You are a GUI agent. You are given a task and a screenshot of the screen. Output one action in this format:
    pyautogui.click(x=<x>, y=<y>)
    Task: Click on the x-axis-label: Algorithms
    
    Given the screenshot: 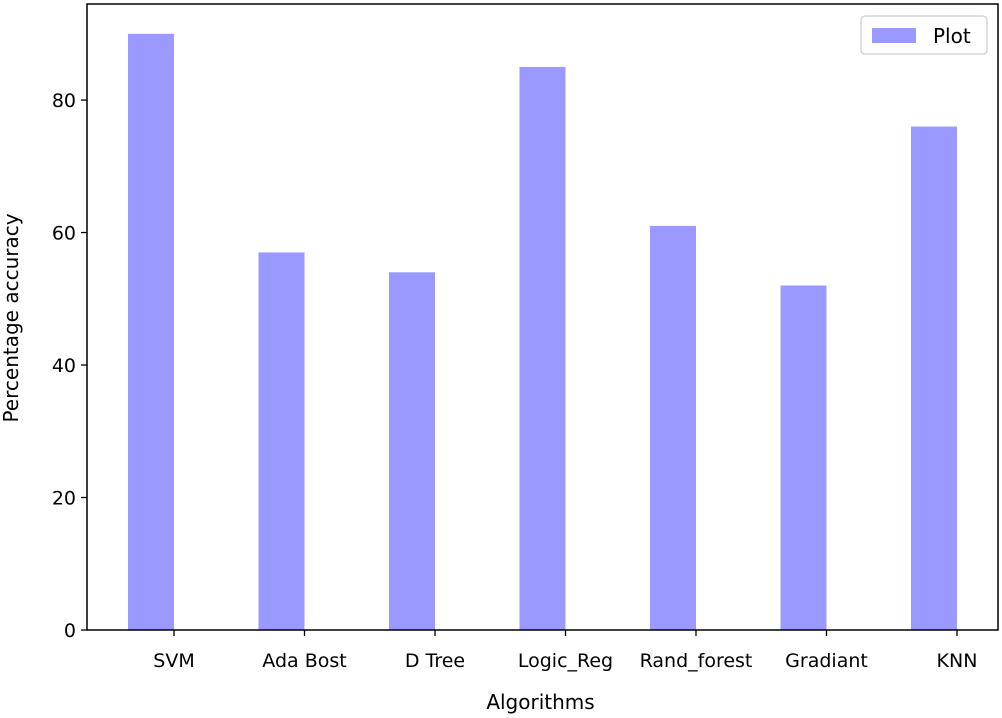 What is the action you would take?
    pyautogui.click(x=540, y=702)
    